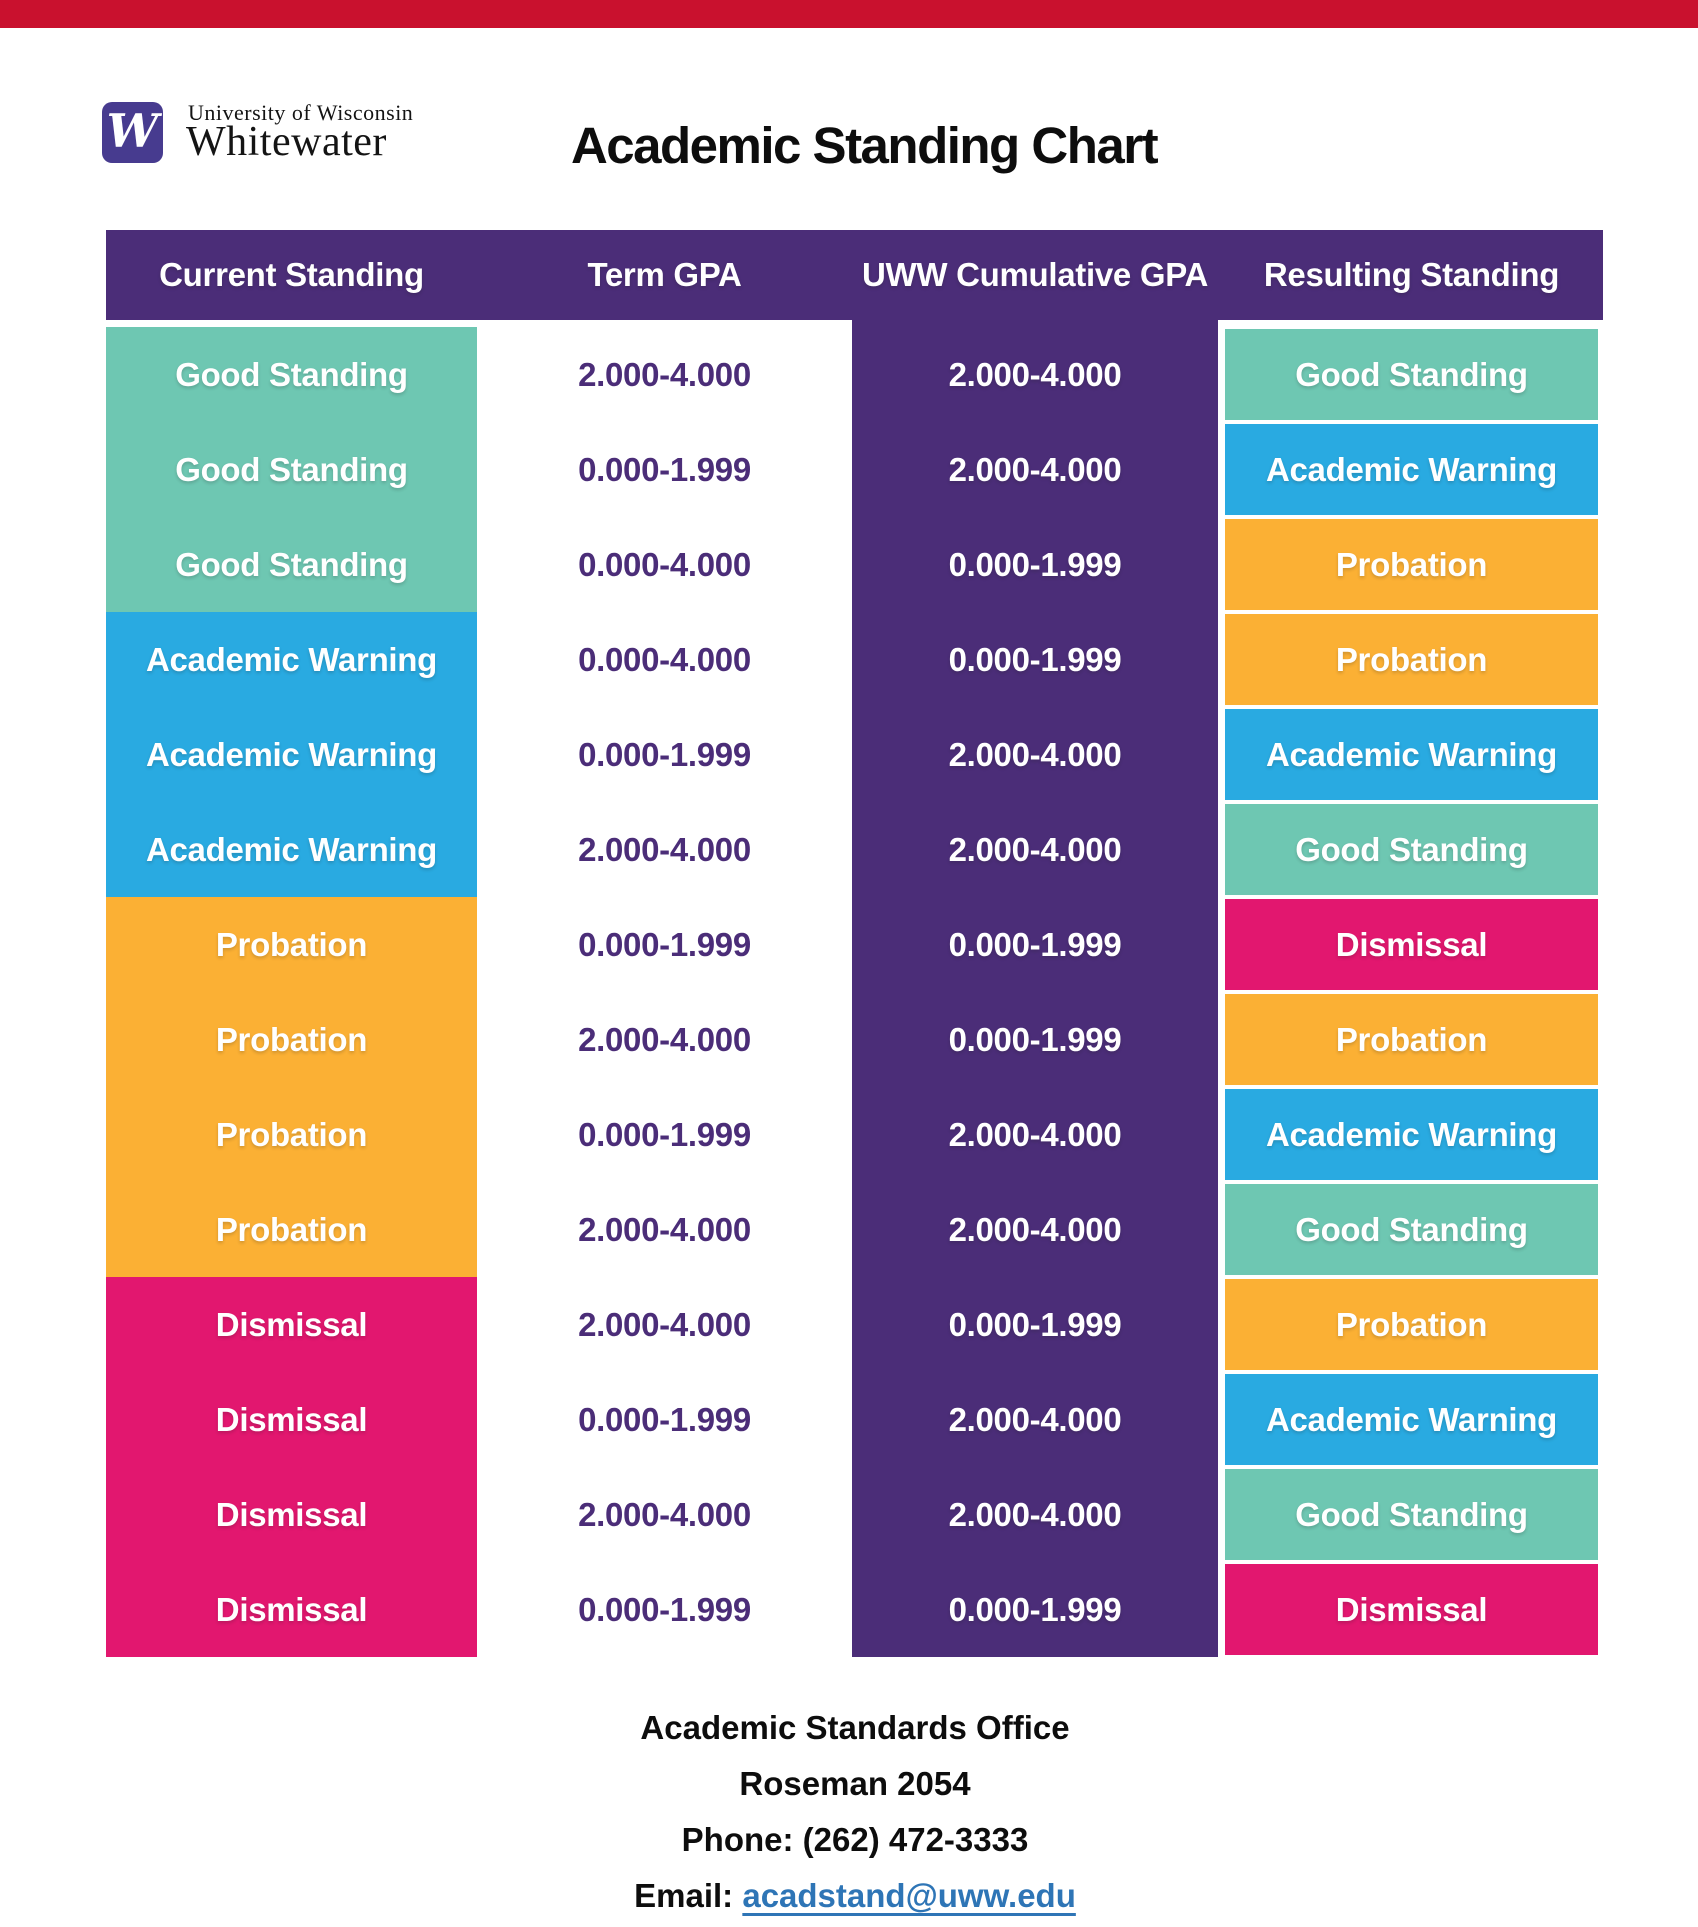  Describe the element at coordinates (1411, 274) in the screenshot. I see `header-cell-resulting-standing: Resulting Standing` at that location.